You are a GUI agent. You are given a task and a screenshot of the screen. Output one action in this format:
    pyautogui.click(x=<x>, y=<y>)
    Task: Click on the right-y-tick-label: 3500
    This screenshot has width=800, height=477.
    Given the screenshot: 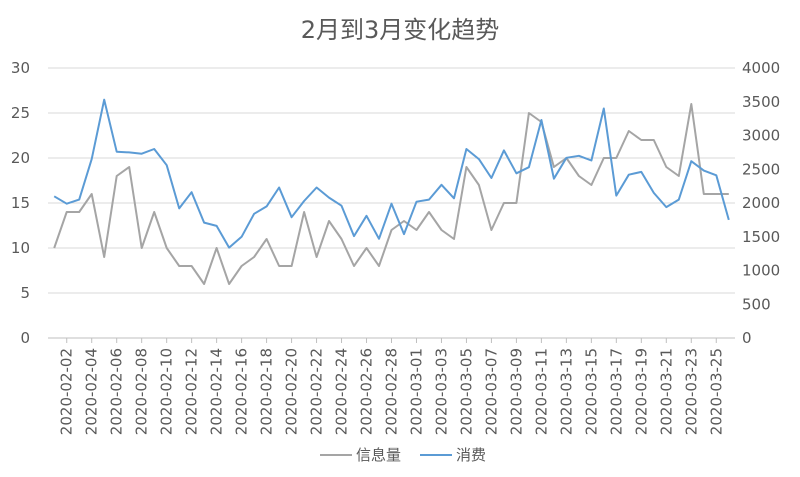 What is the action you would take?
    pyautogui.click(x=761, y=102)
    